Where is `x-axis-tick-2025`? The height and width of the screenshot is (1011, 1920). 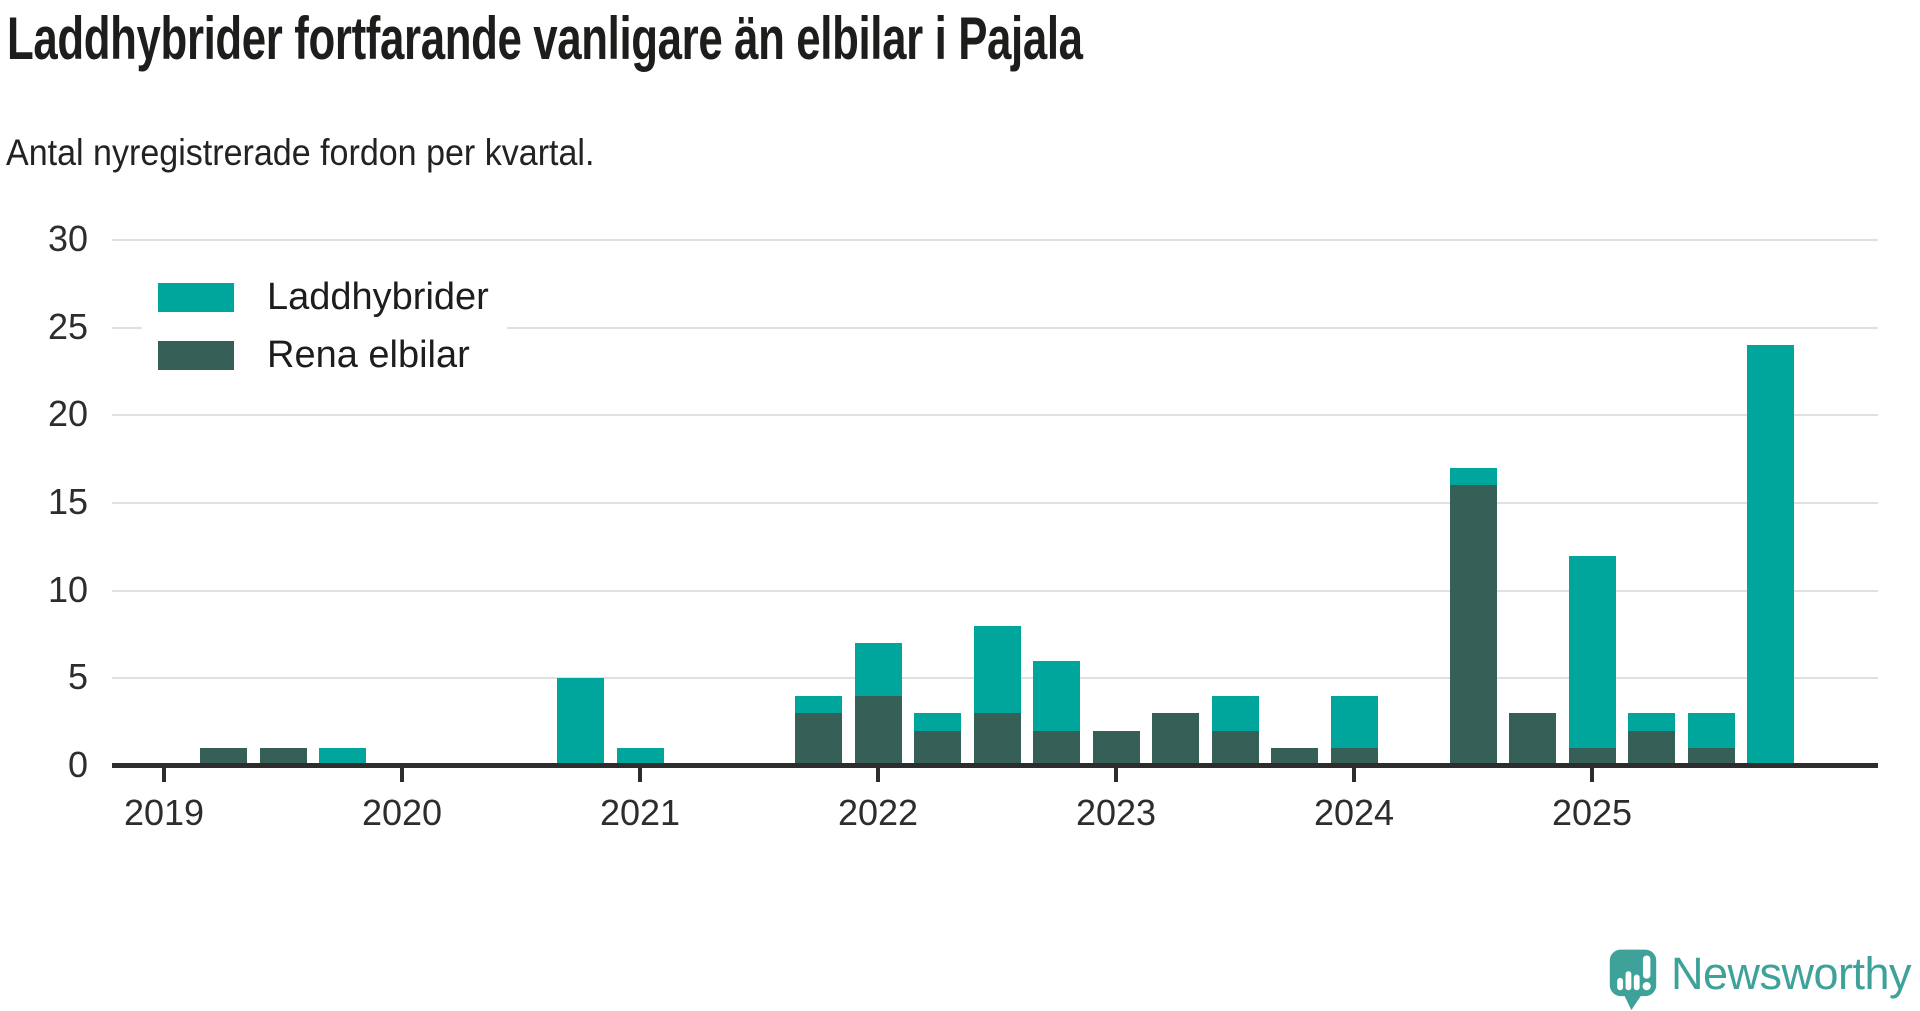
x-axis-tick-2025 is located at coordinates (1592, 775).